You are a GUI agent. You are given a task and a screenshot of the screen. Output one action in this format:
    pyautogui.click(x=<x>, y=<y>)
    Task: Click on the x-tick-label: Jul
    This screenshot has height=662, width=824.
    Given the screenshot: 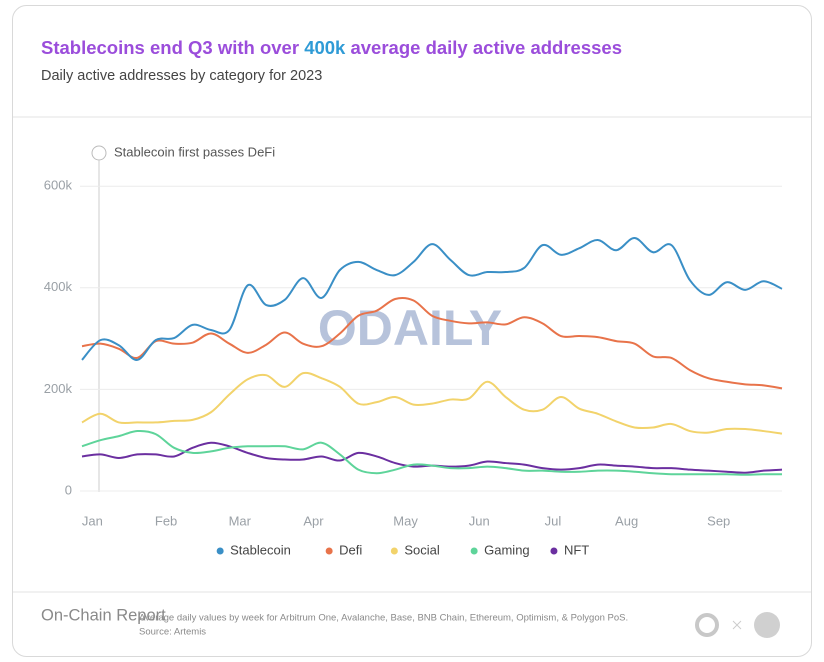 What is the action you would take?
    pyautogui.click(x=553, y=520)
    